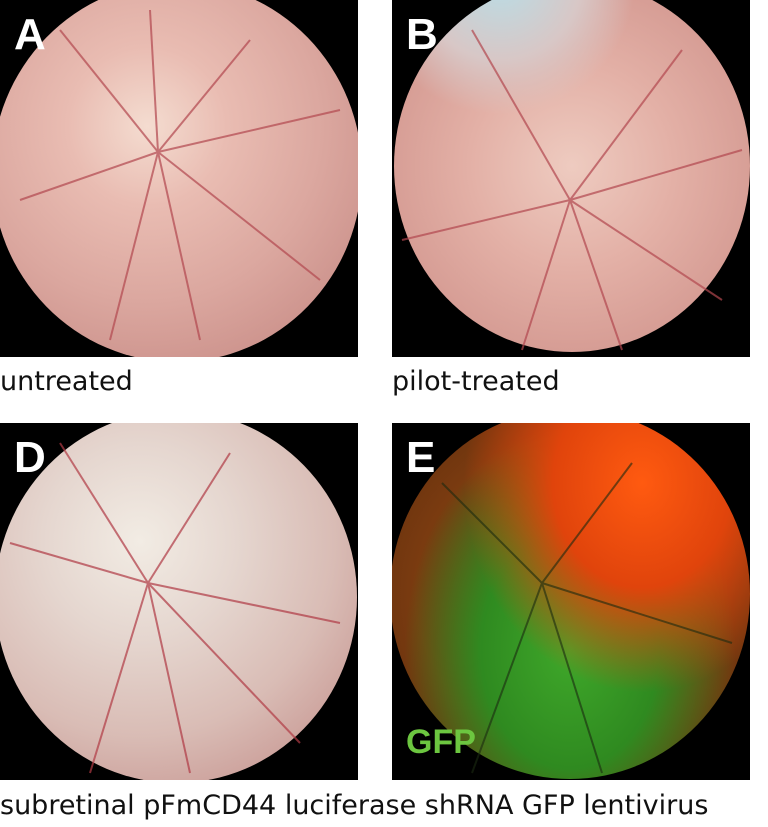 The image size is (768, 827). Describe the element at coordinates (421, 457) in the screenshot. I see `panel-label: E` at that location.